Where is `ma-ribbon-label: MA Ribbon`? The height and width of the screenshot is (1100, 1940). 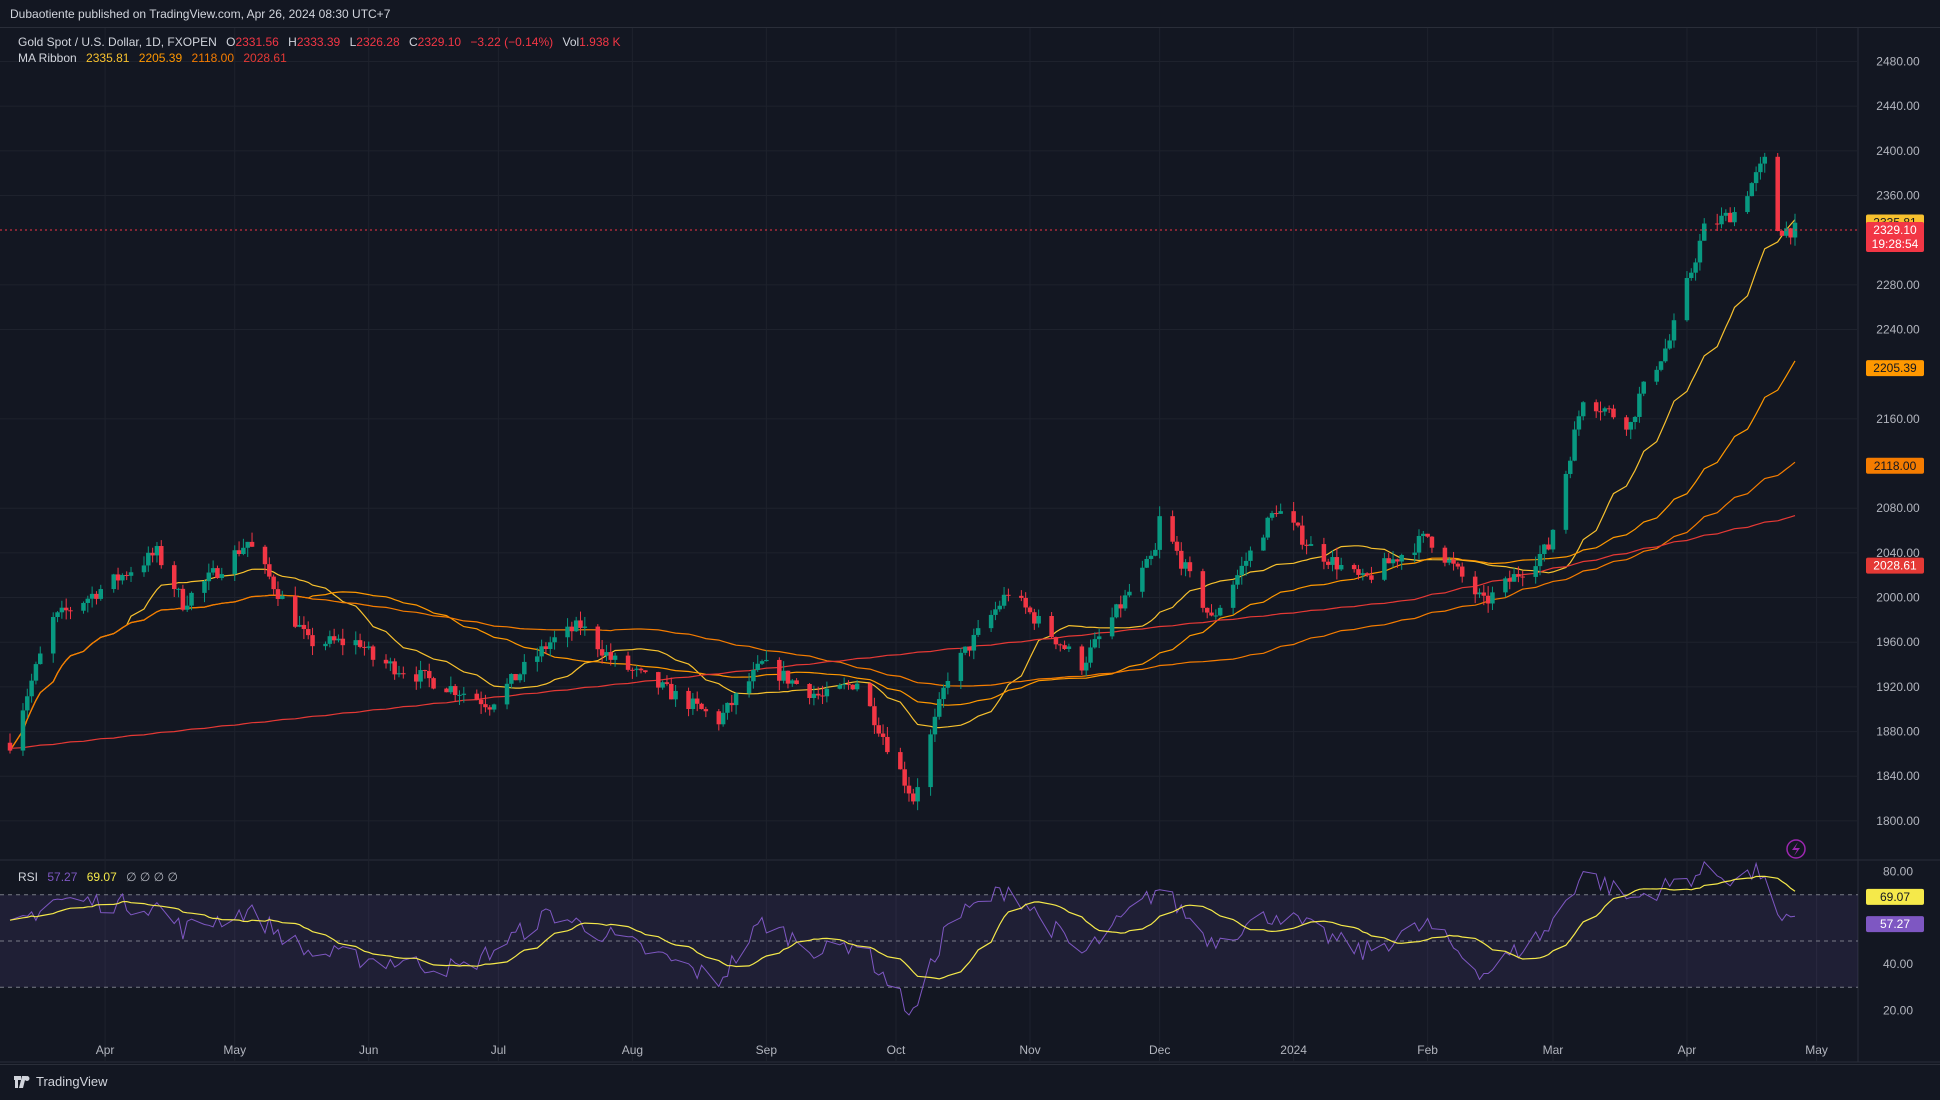 ma-ribbon-label: MA Ribbon is located at coordinates (47, 58).